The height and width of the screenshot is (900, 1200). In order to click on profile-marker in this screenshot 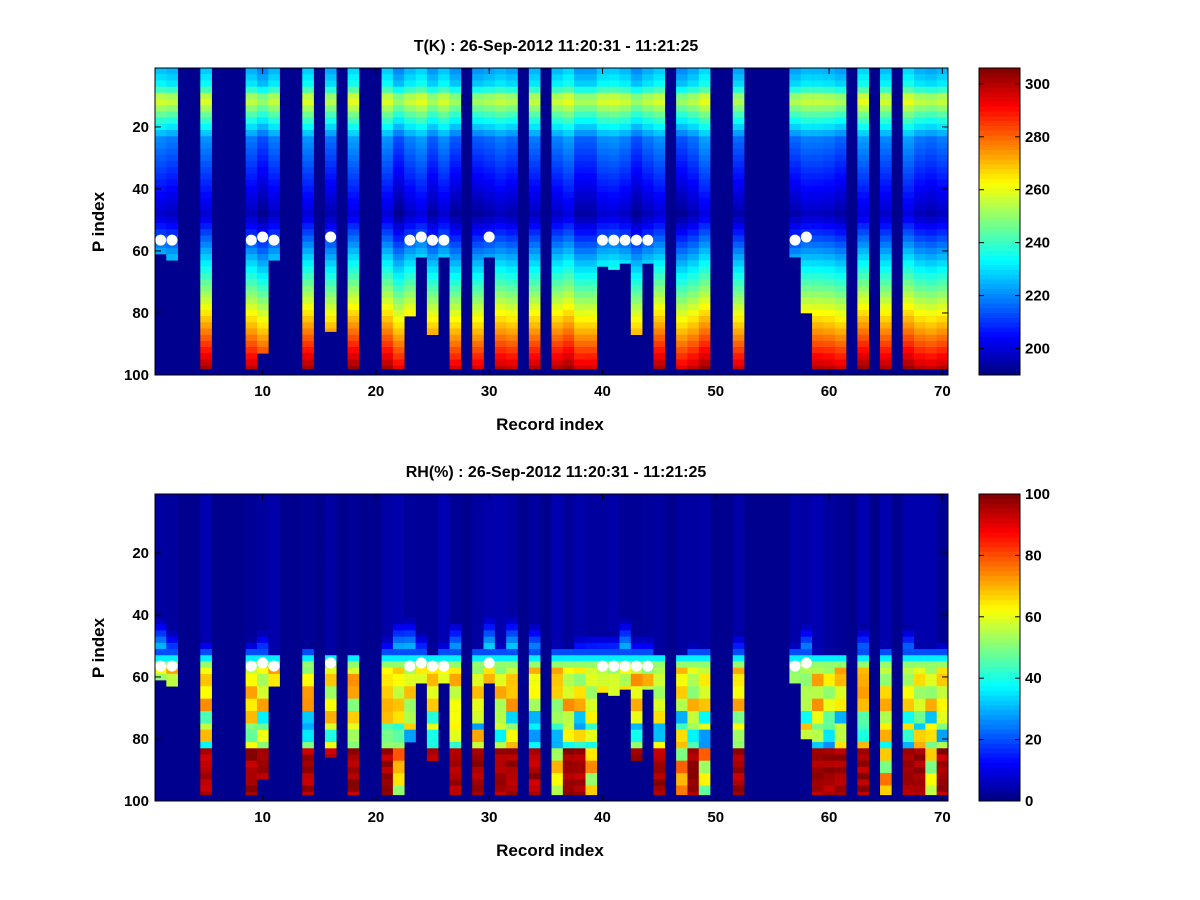, I will do `click(444, 240)`.